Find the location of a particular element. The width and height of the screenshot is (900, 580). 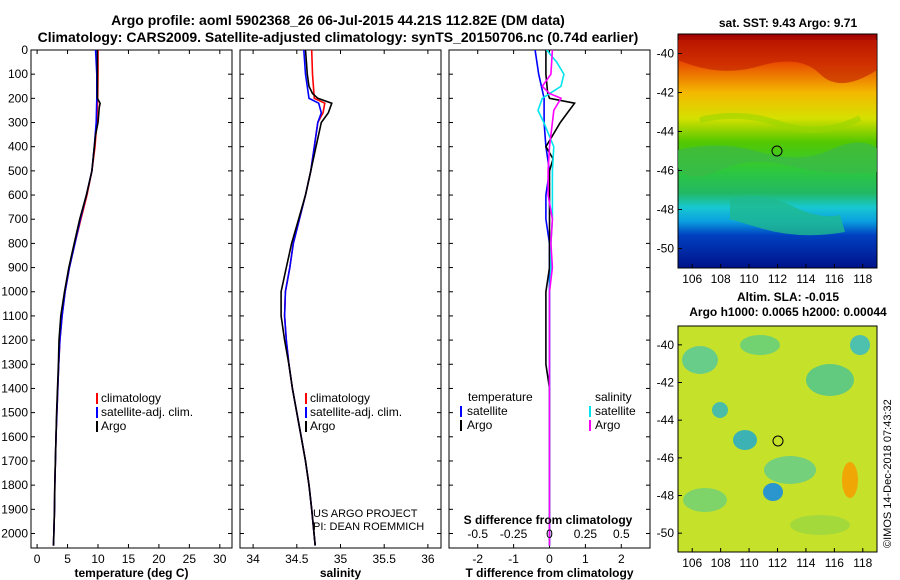

salinity-x-tick-label: 34.5 is located at coordinates (297, 559).